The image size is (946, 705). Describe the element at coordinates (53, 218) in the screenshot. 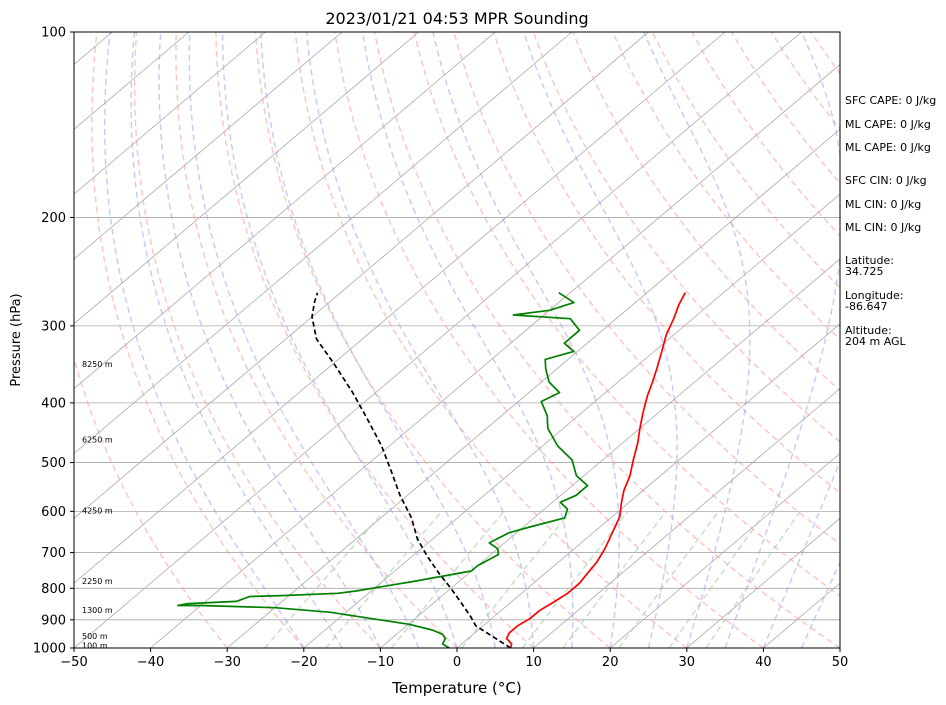

I see `y-tick-label: 200` at that location.